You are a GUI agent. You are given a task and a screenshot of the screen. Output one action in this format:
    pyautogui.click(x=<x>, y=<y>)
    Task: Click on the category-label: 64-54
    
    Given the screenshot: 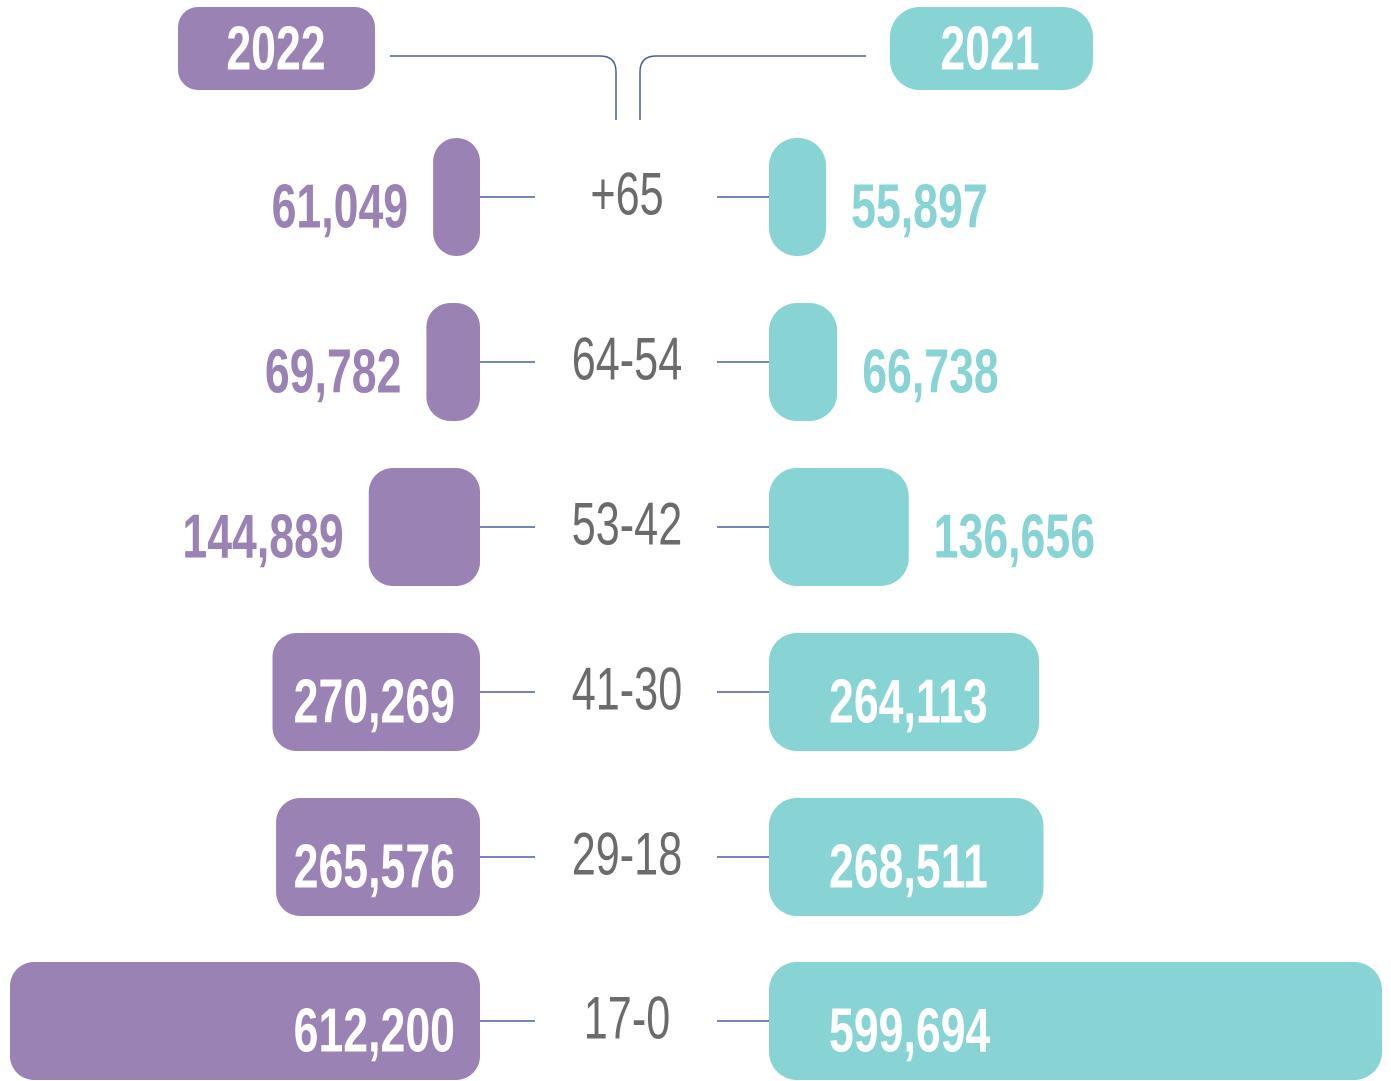 What is the action you would take?
    pyautogui.click(x=627, y=360)
    